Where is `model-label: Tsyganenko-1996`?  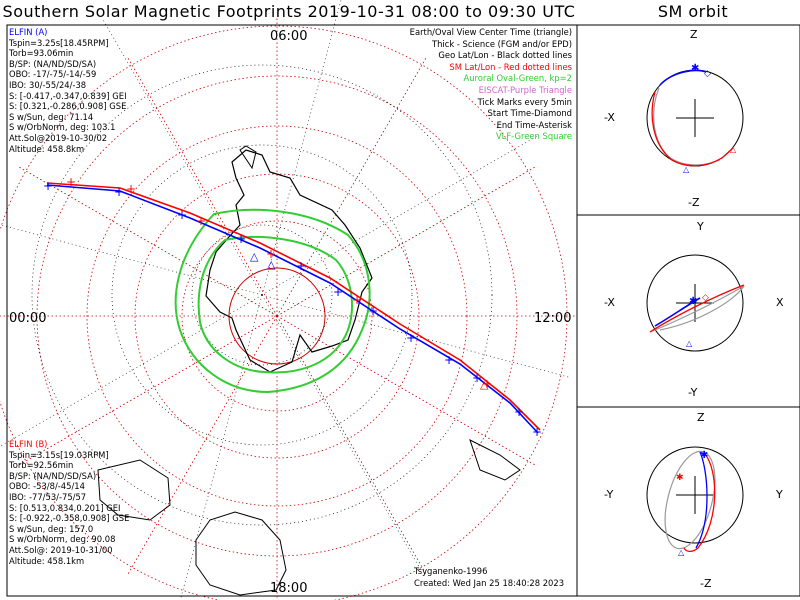
model-label: Tsyganenko-1996 is located at coordinates (451, 571).